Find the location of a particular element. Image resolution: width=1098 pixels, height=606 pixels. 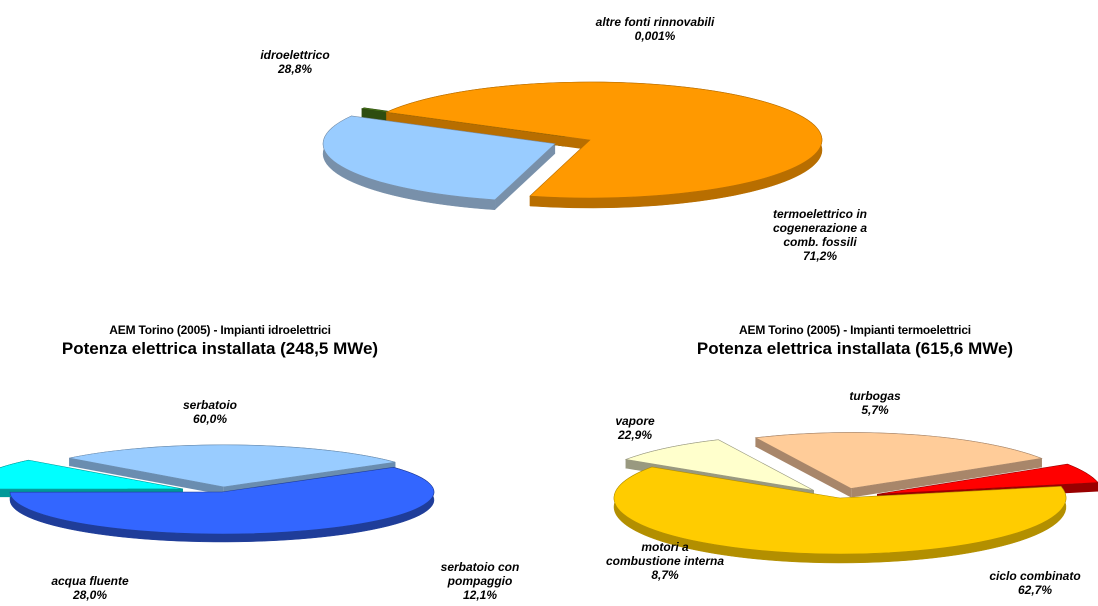

slice-name-line: pompaggio is located at coordinates (480, 581).